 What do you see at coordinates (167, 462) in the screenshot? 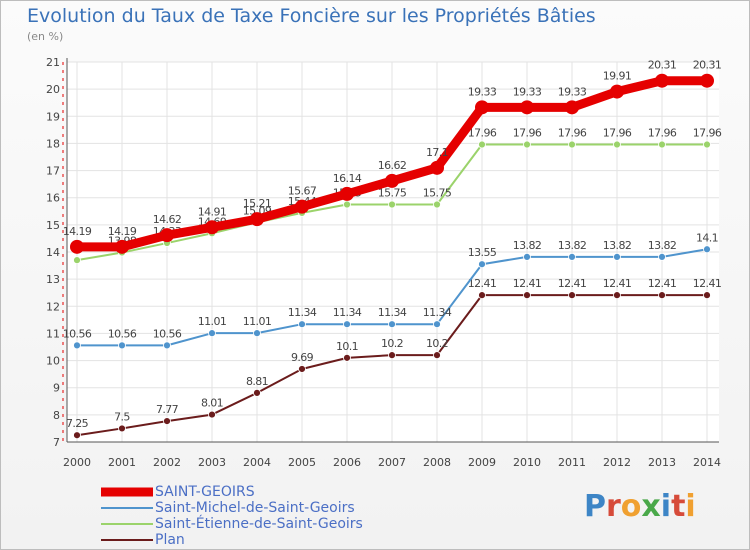
I see `x-tick-label: 2002` at bounding box center [167, 462].